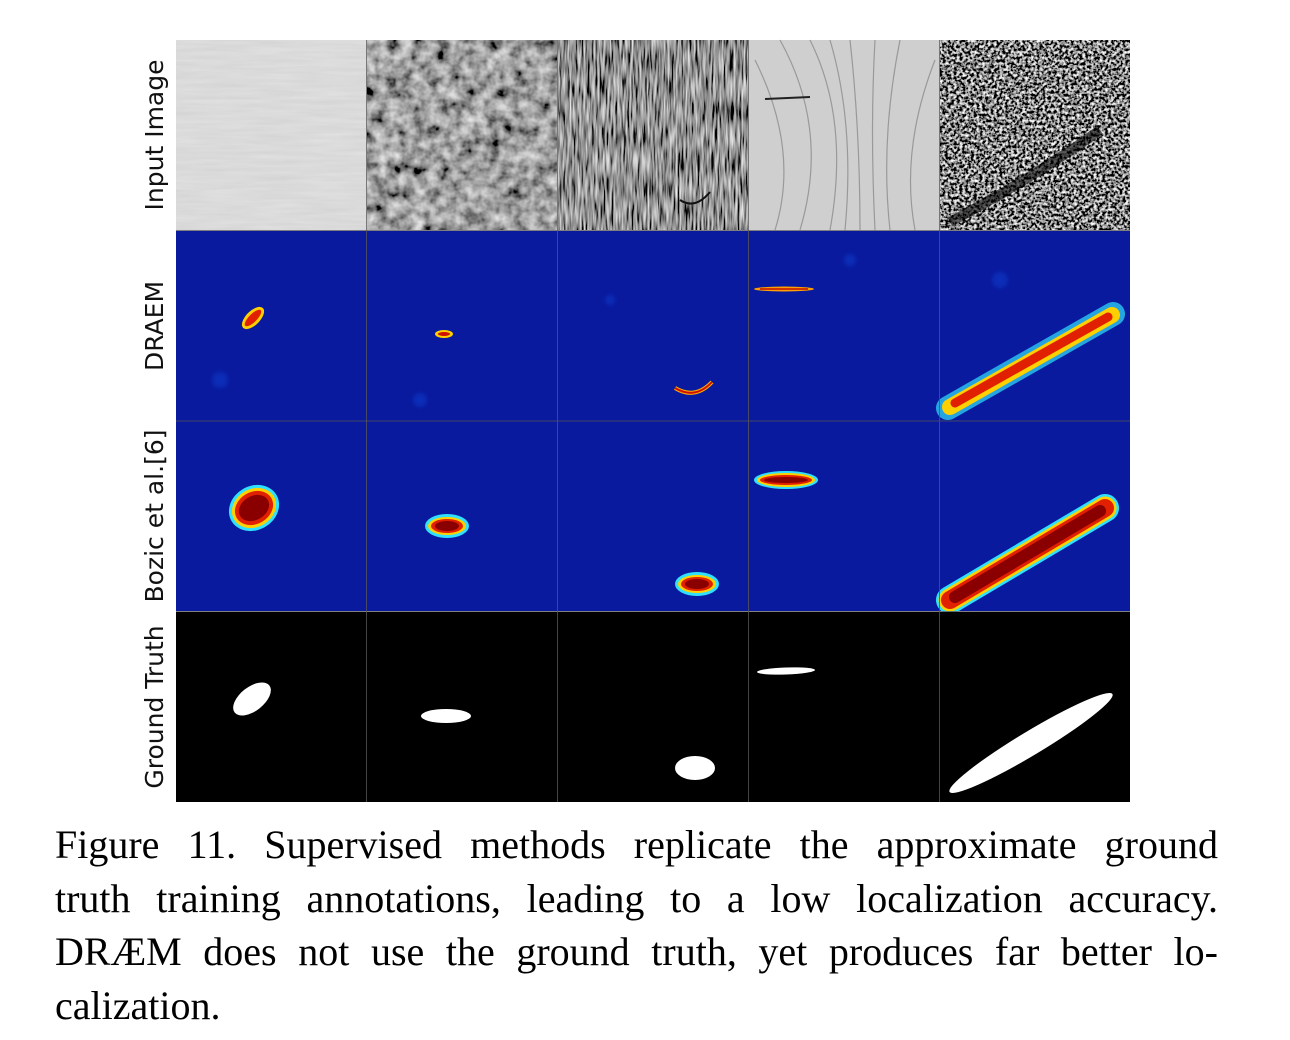 The height and width of the screenshot is (1040, 1290). I want to click on row-label: Bozic et al.[6], so click(154, 516).